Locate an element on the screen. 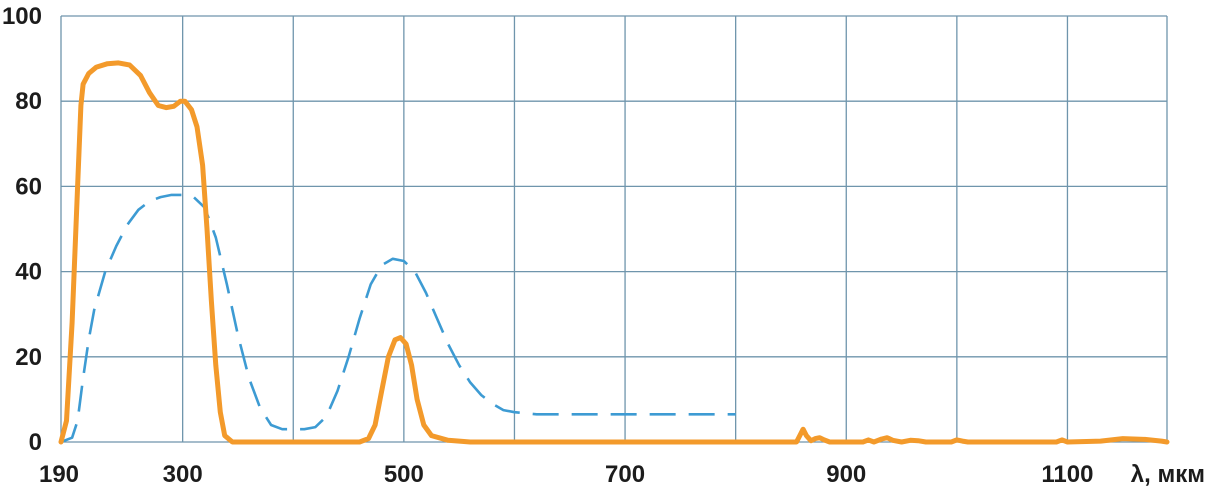 Image resolution: width=1207 pixels, height=493 pixels. x-tick-label: 300 is located at coordinates (183, 474).